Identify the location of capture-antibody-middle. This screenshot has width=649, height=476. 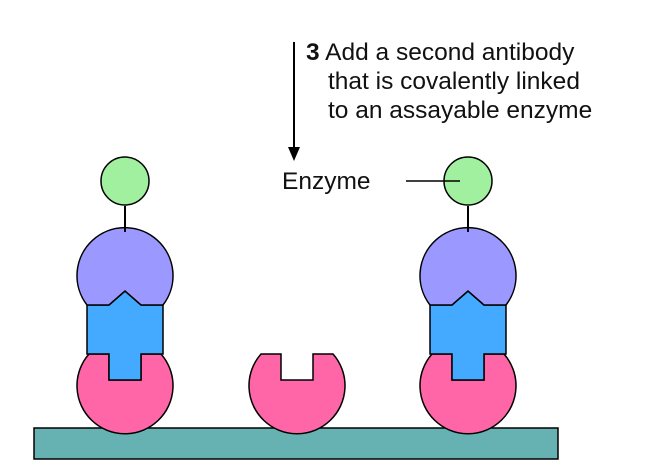
(297, 394).